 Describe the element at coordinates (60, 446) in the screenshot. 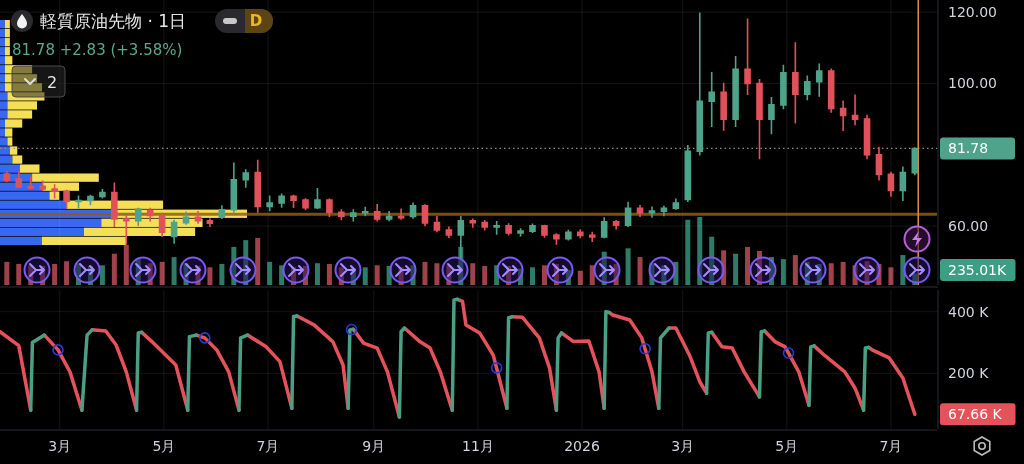

I see `x-tick-label: 3月` at that location.